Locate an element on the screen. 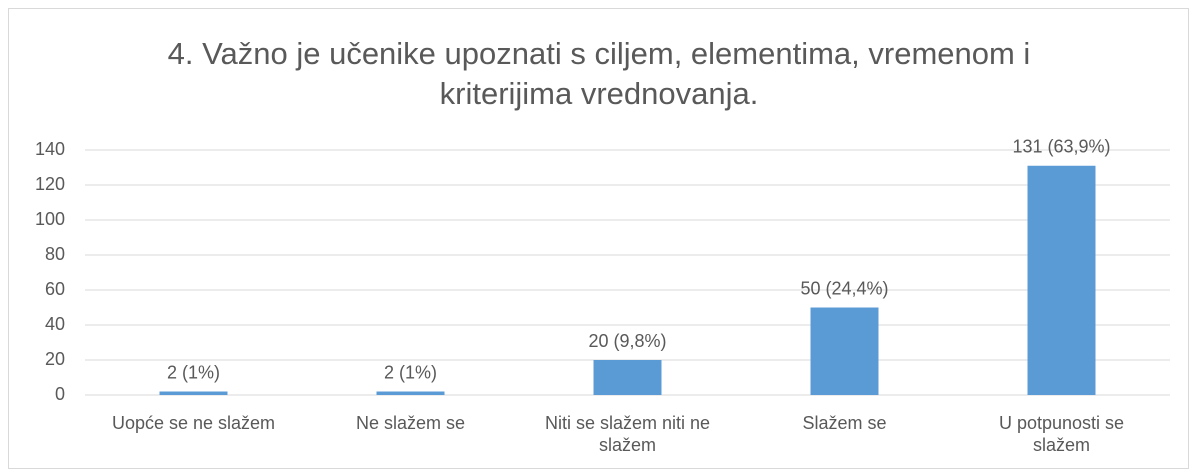 This screenshot has width=1198, height=472. y-tick-label: 120 is located at coordinates (50, 184).